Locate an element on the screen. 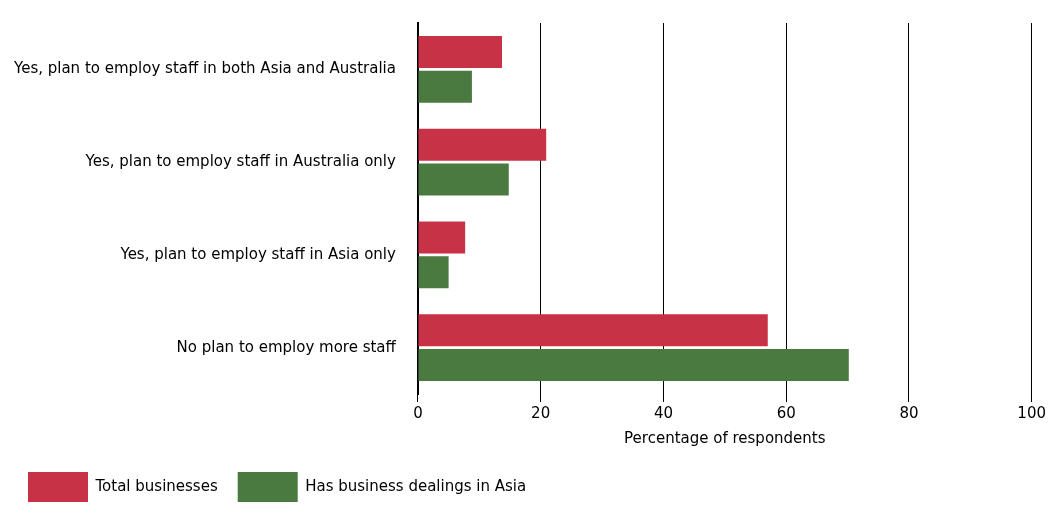  x-tick-label: 60 is located at coordinates (786, 412).